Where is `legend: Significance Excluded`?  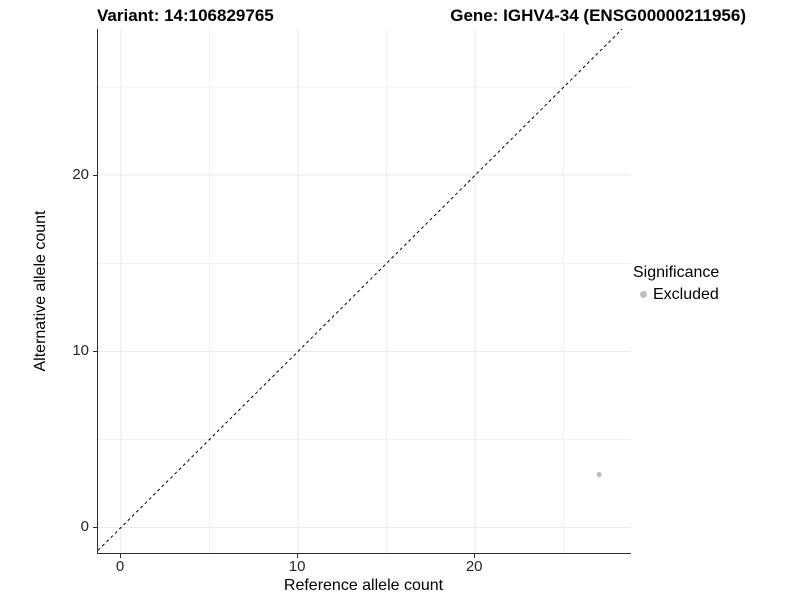
legend: Significance Excluded is located at coordinates (676, 283).